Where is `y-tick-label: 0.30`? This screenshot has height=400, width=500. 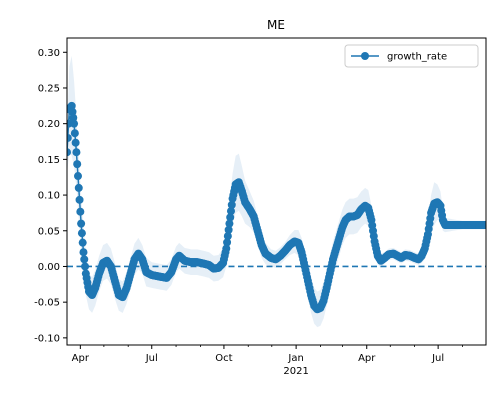
y-tick-label: 0.30 is located at coordinates (49, 53).